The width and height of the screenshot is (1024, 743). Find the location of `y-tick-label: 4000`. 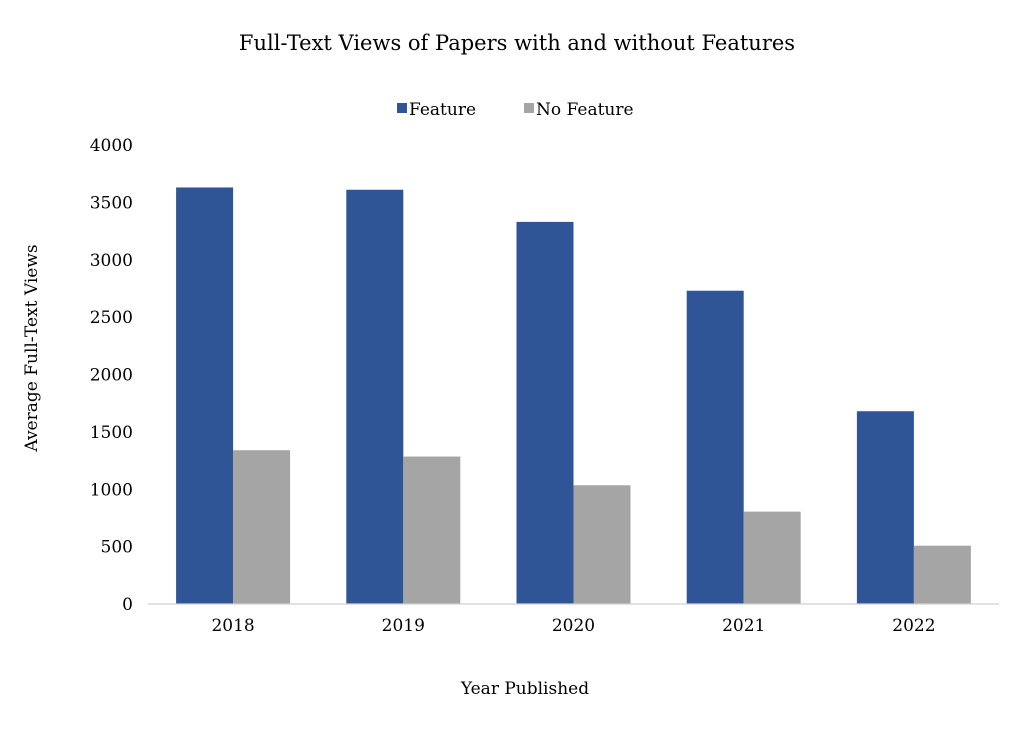

y-tick-label: 4000 is located at coordinates (111, 146).